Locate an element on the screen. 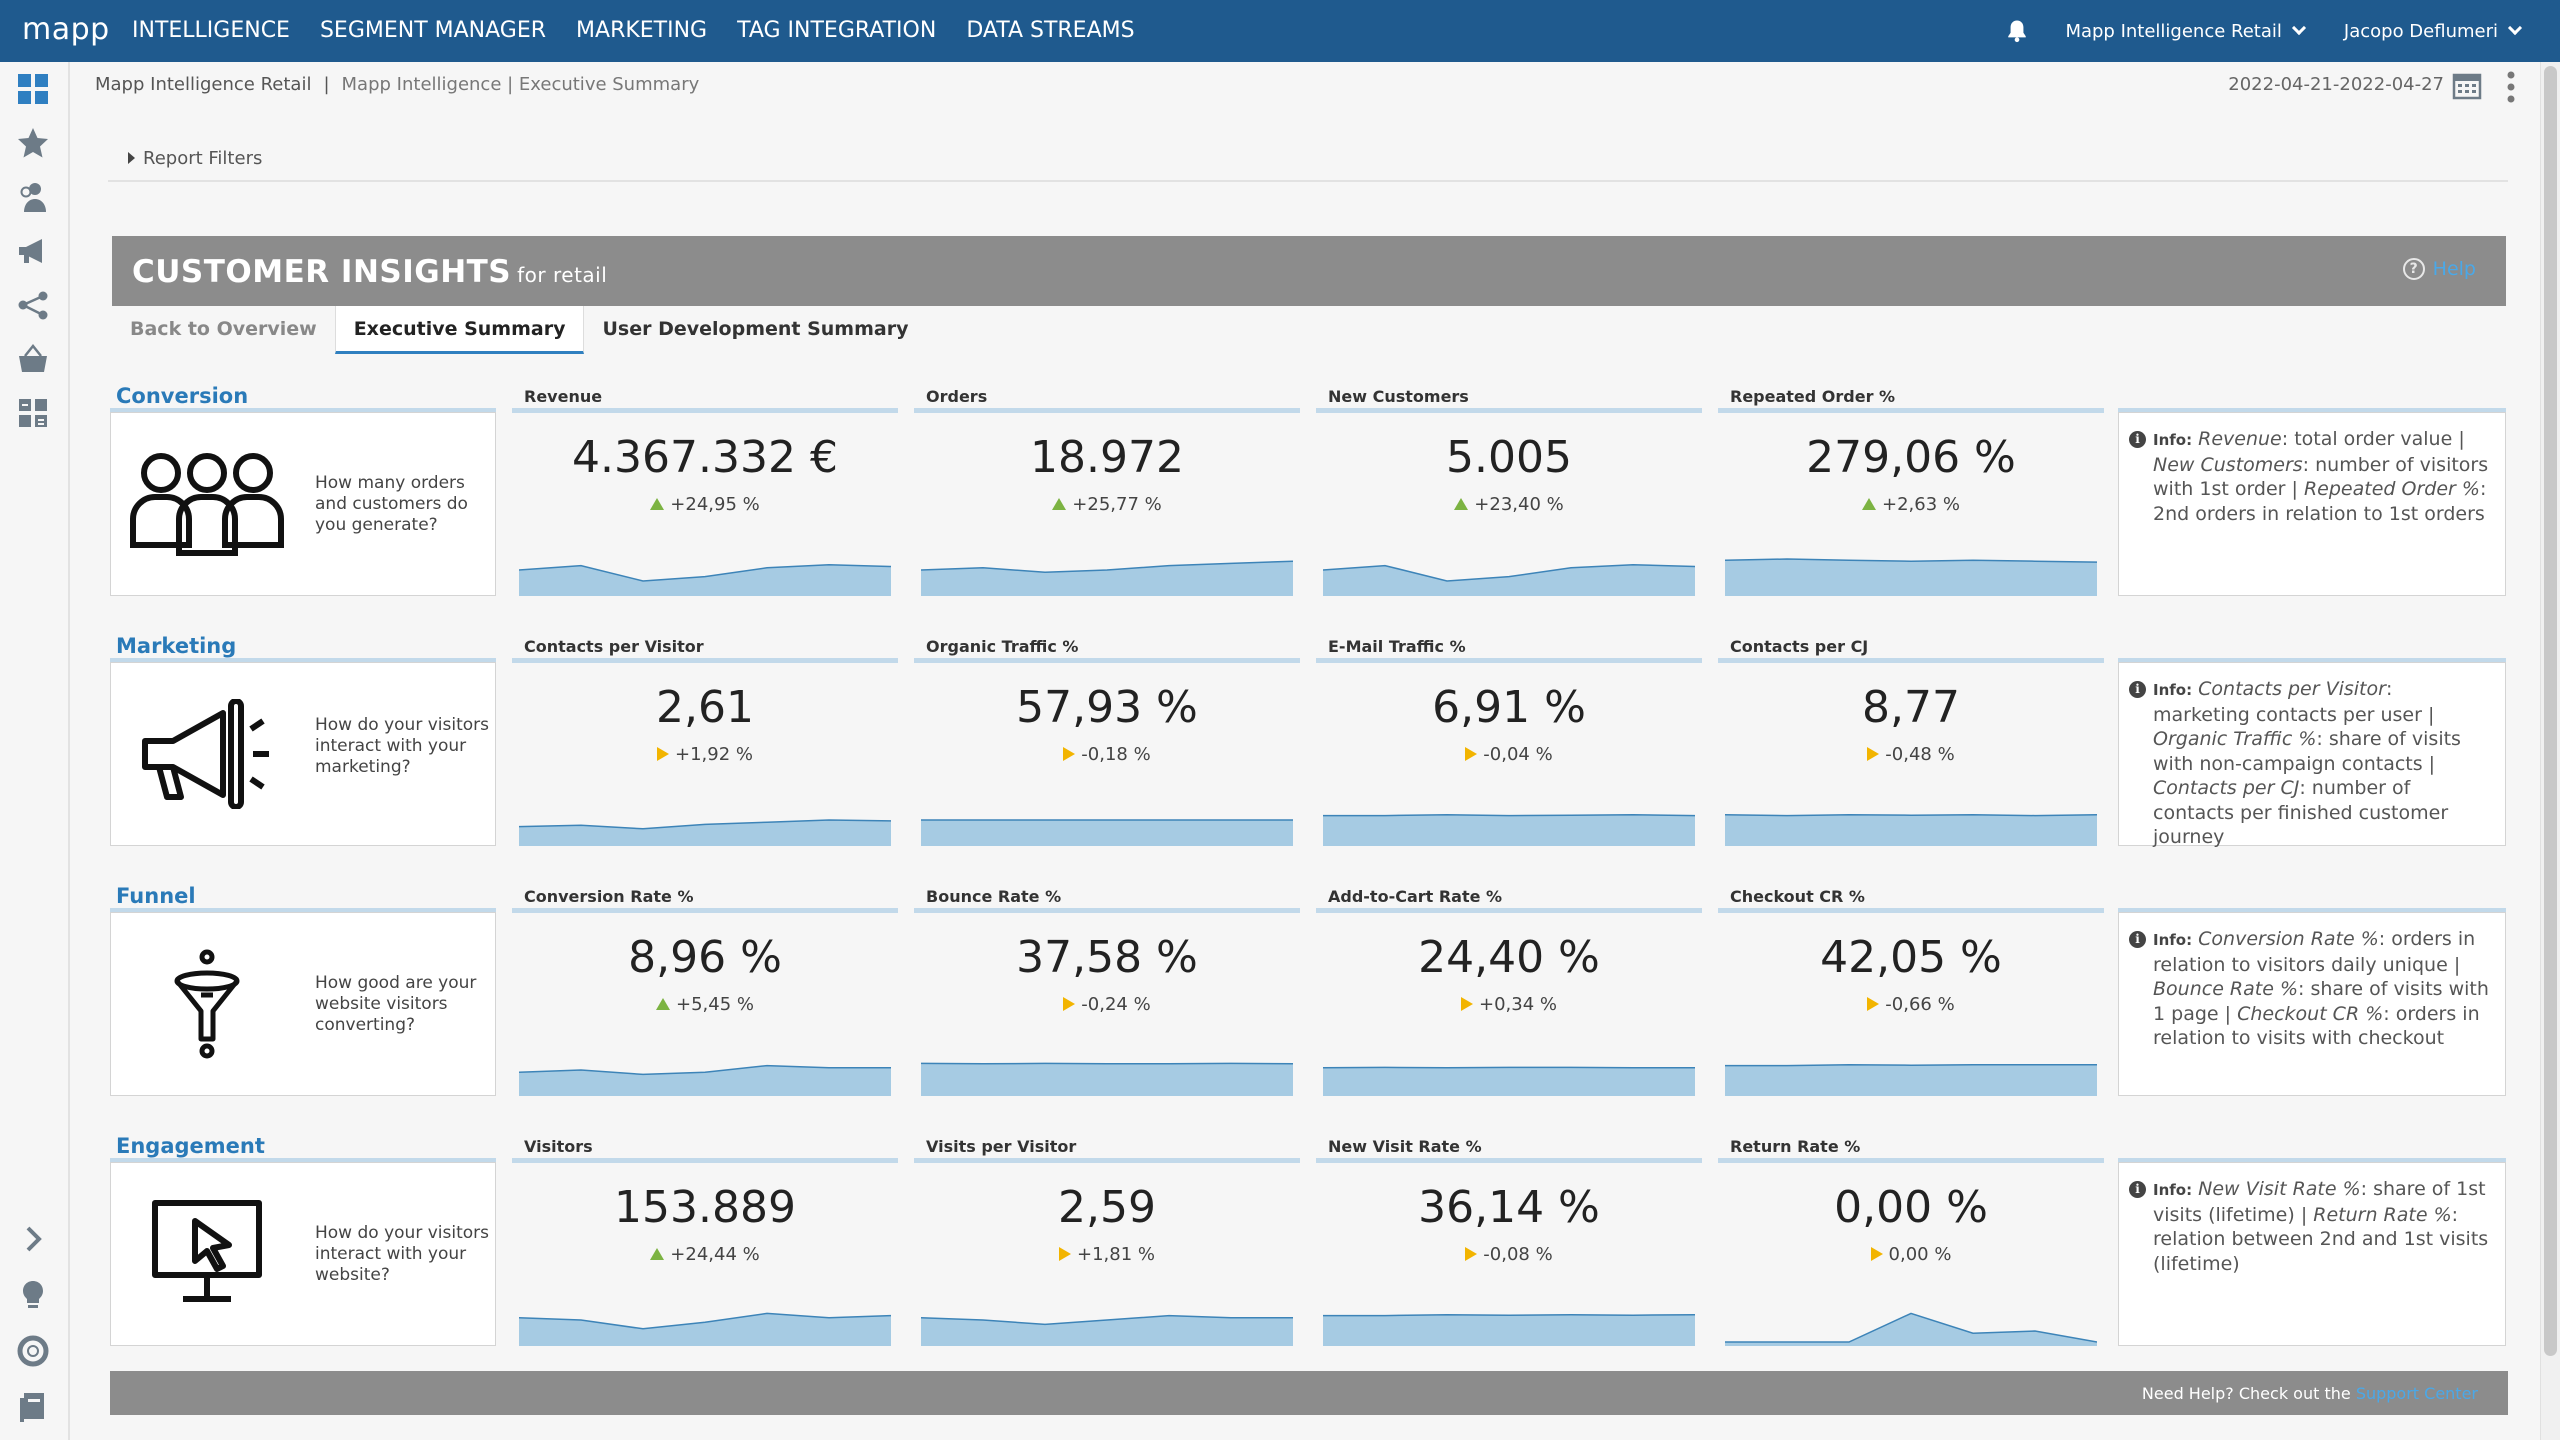 The width and height of the screenshot is (2560, 1440). nav-tag-integration: TAG INTEGRATION is located at coordinates (837, 30).